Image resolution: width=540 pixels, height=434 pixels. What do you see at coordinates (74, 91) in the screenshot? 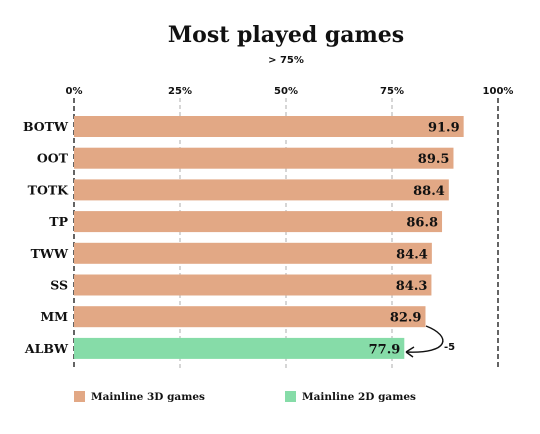
I see `x-tick-label-0: 0%` at bounding box center [74, 91].